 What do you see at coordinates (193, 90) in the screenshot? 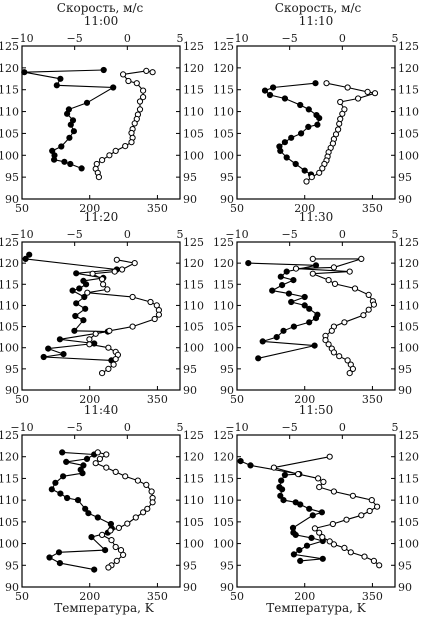
I see `y-tick-label-right: 115` at bounding box center [193, 90].